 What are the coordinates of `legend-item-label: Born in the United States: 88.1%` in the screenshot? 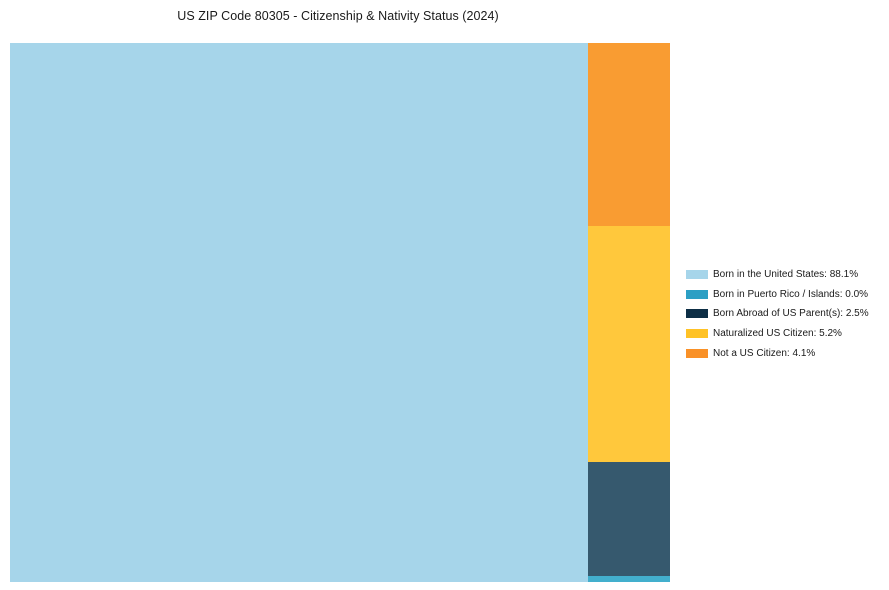 It's located at (786, 275).